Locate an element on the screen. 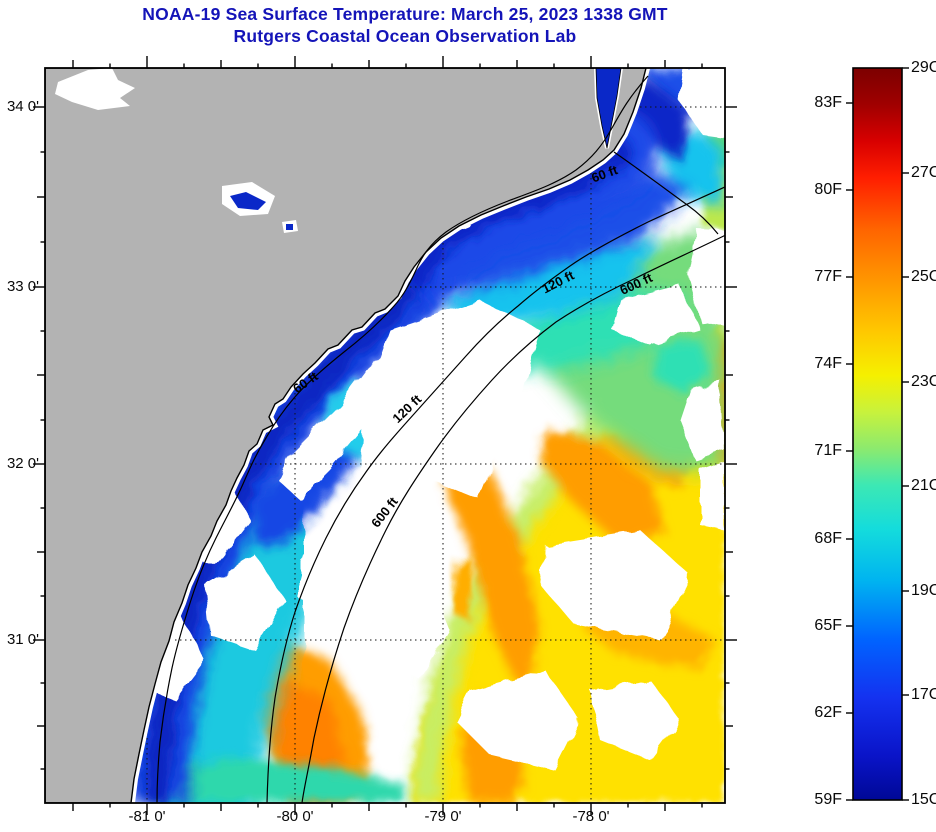  colorbar-celsius-label: 23C is located at coordinates (923, 381).